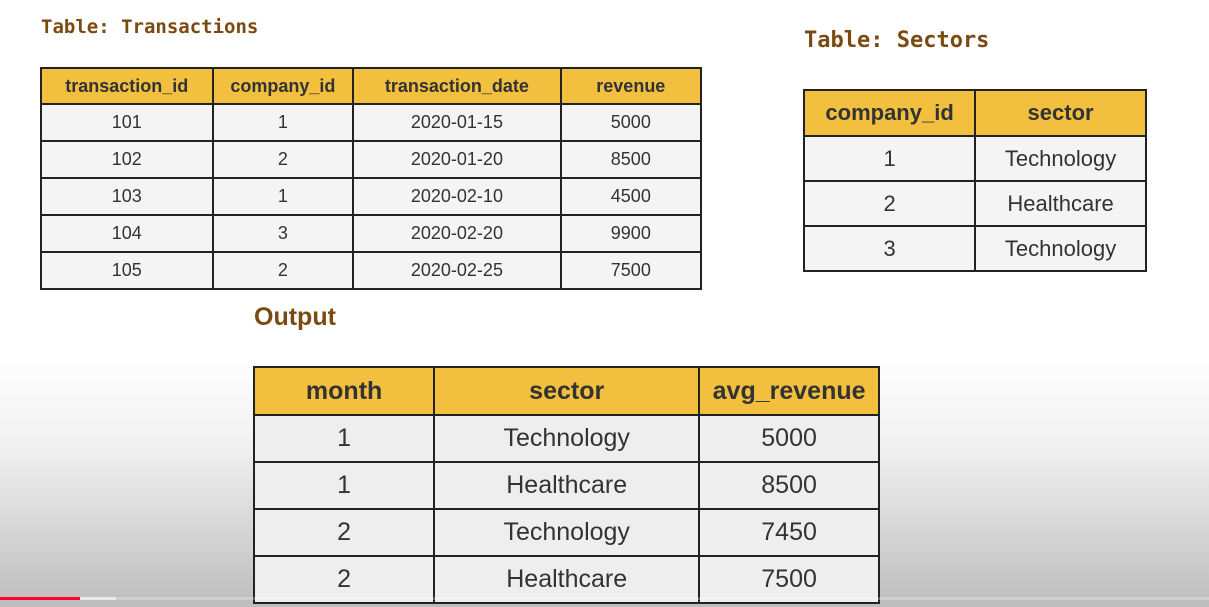 The width and height of the screenshot is (1209, 607). I want to click on video-played-bar, so click(40, 598).